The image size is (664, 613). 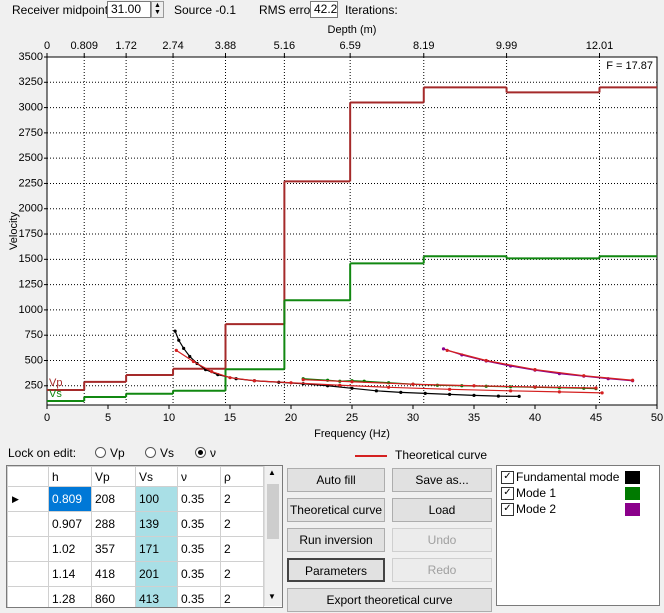 I want to click on table-row: 1.14 418 201 0.35 2, so click(x=135, y=574).